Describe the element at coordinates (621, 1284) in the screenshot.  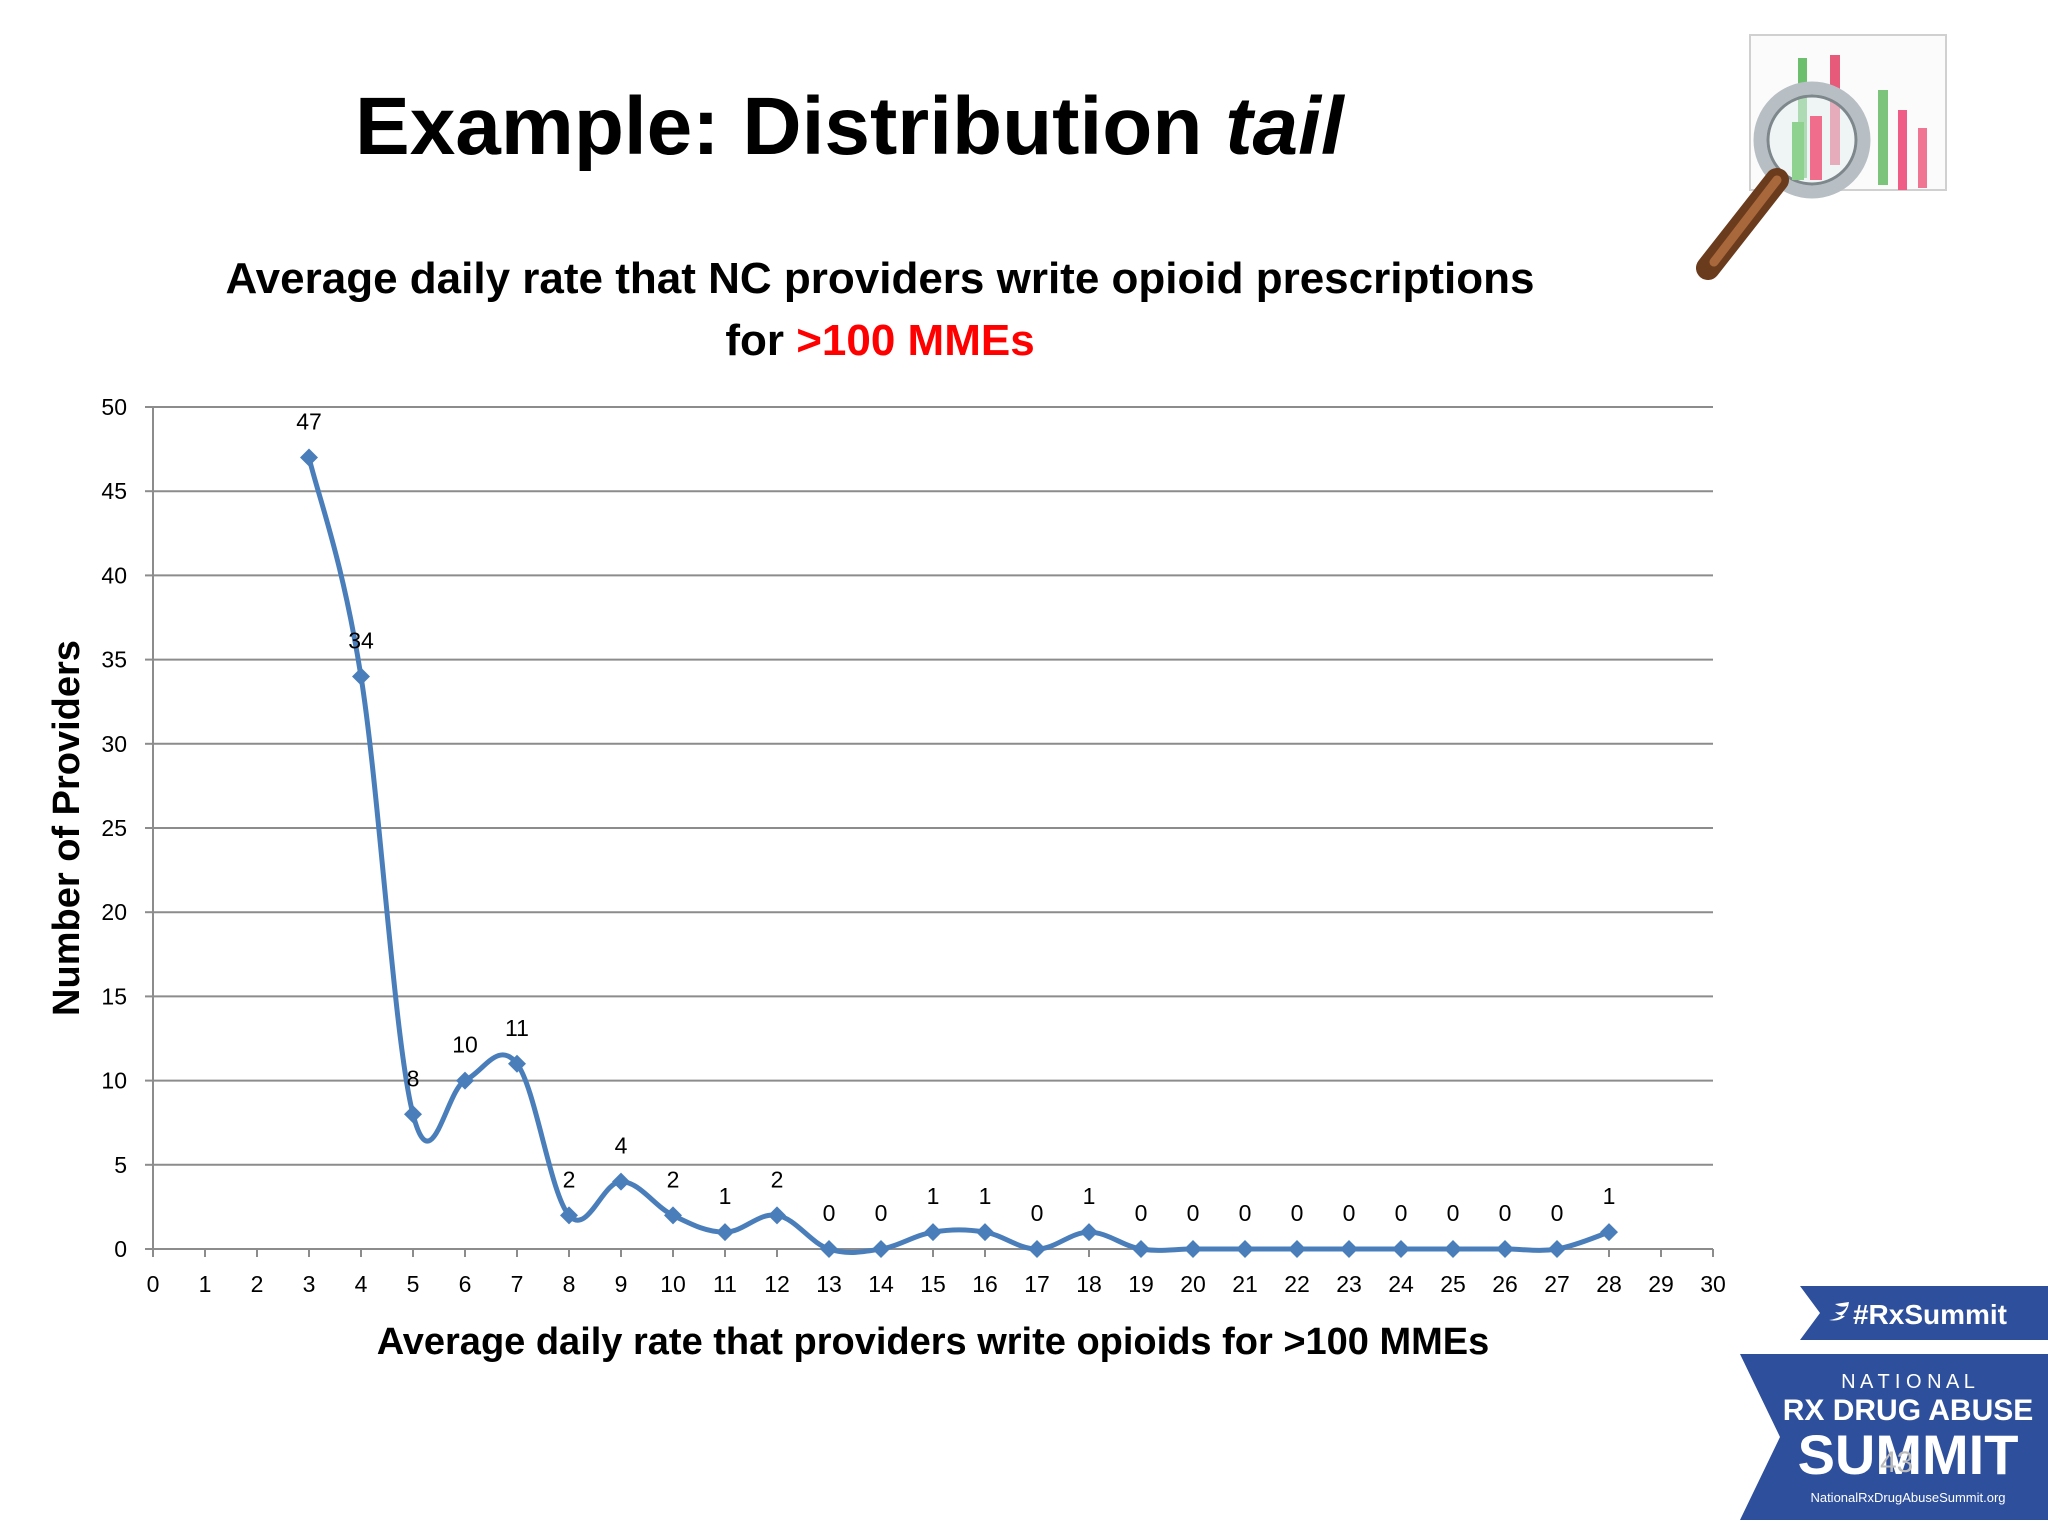
I see `x-tick-label: 9` at that location.